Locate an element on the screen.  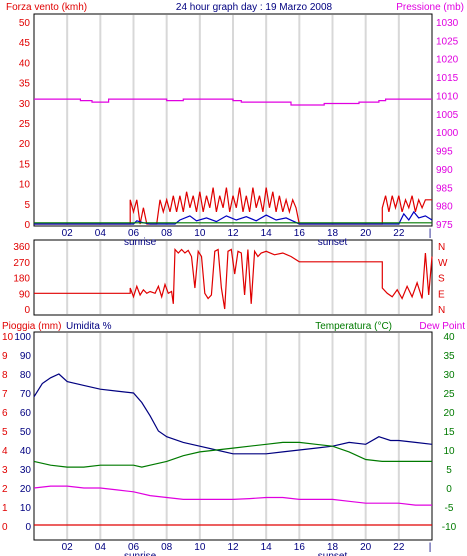
direction-tick-label: 270 is located at coordinates (21, 263).